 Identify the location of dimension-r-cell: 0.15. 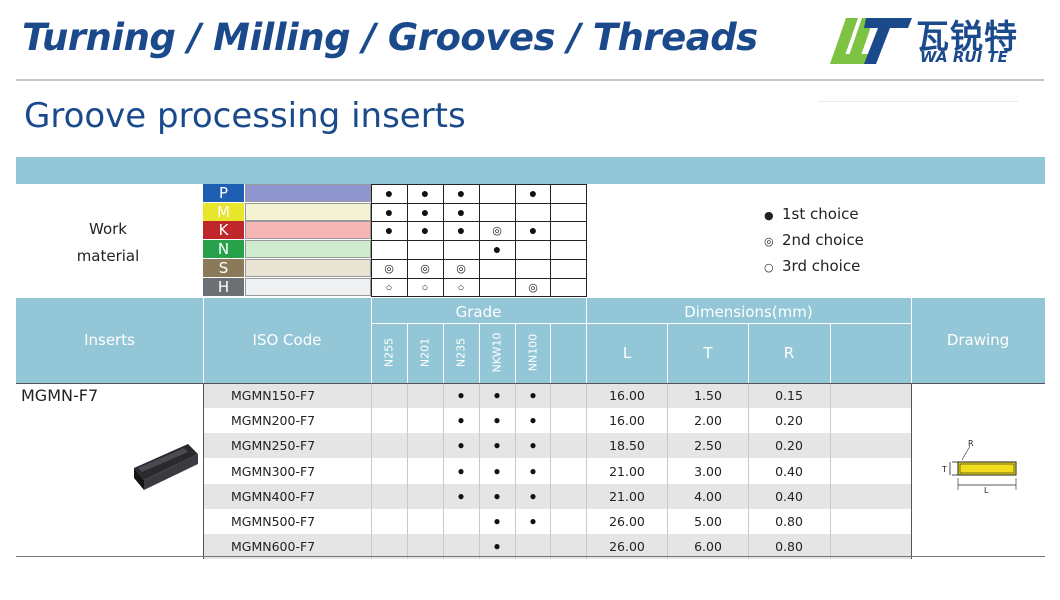
(789, 395).